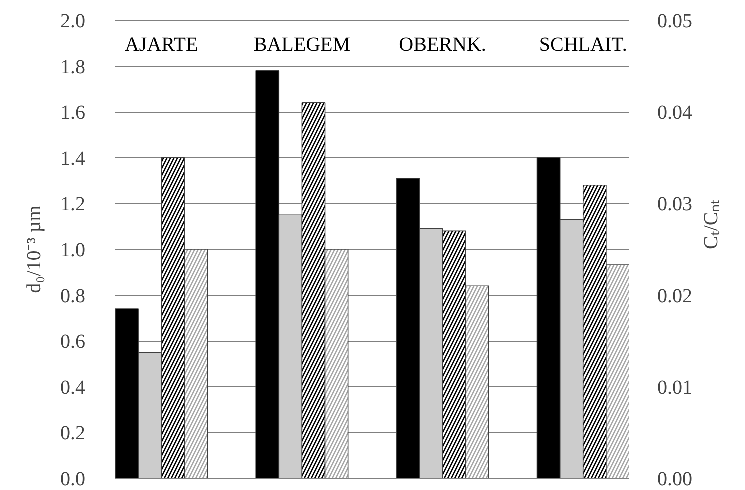 The height and width of the screenshot is (490, 745). I want to click on y2-axis-title: Cₜ/Cₙₜ, so click(711, 224).